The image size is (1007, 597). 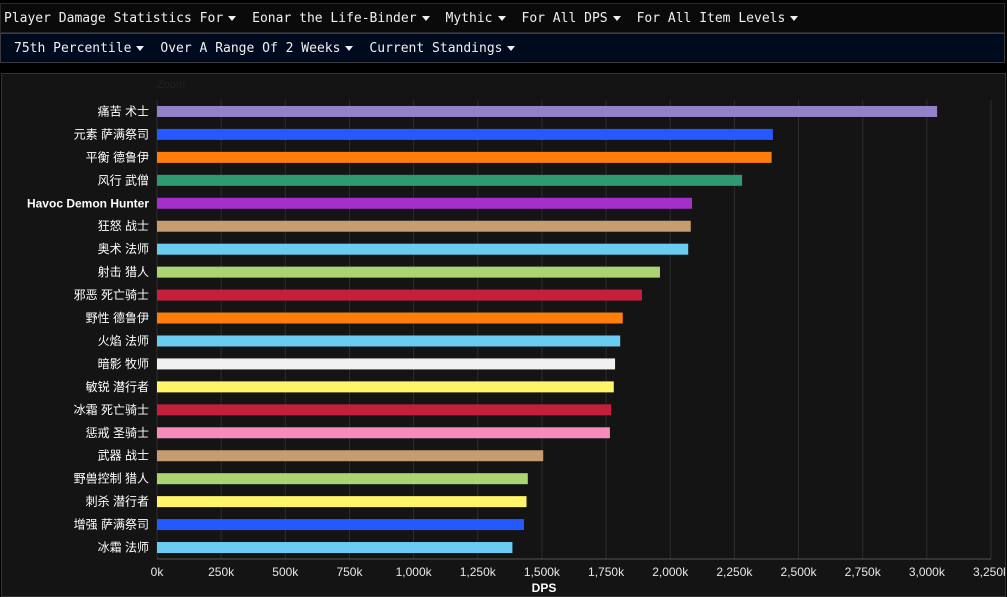 I want to click on filter-dropdown-primary-label: For All DPS, so click(x=564, y=18).